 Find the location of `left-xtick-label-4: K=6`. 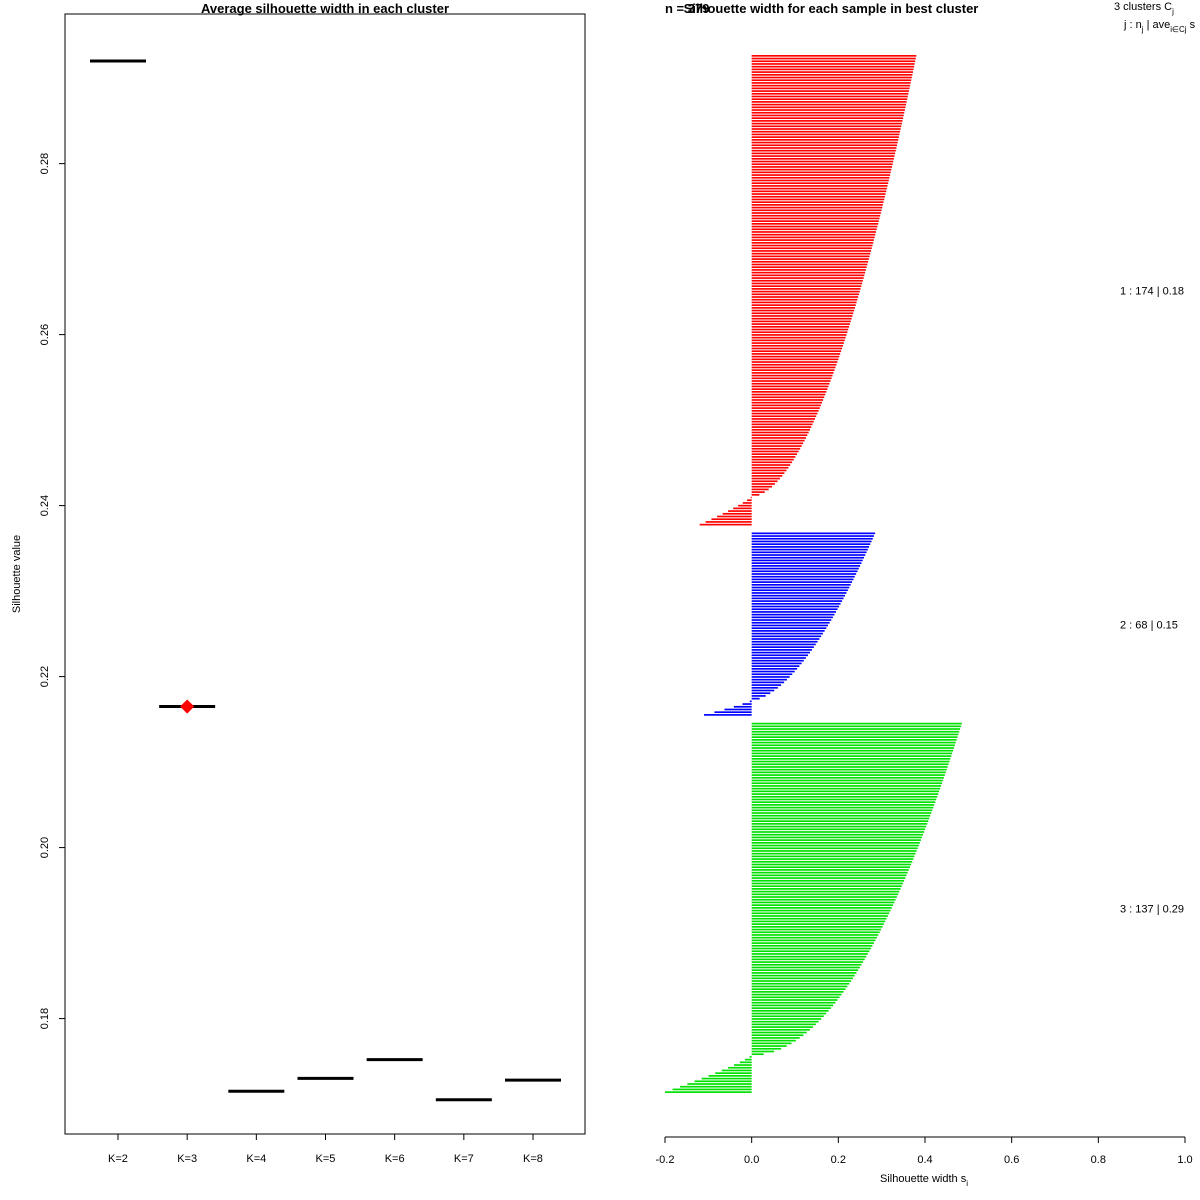

left-xtick-label-4: K=6 is located at coordinates (395, 1159).